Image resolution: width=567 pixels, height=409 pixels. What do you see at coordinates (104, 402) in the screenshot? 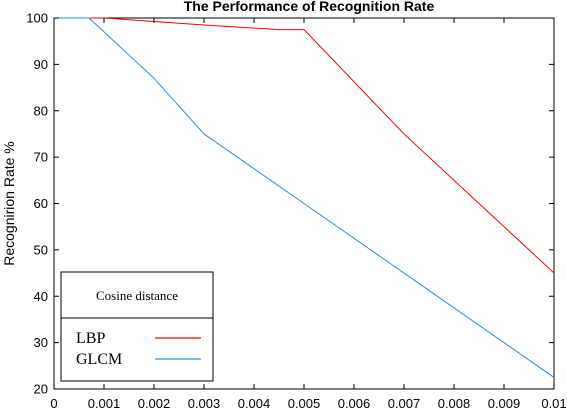
I see `x-tick-label: 0.001` at bounding box center [104, 402].